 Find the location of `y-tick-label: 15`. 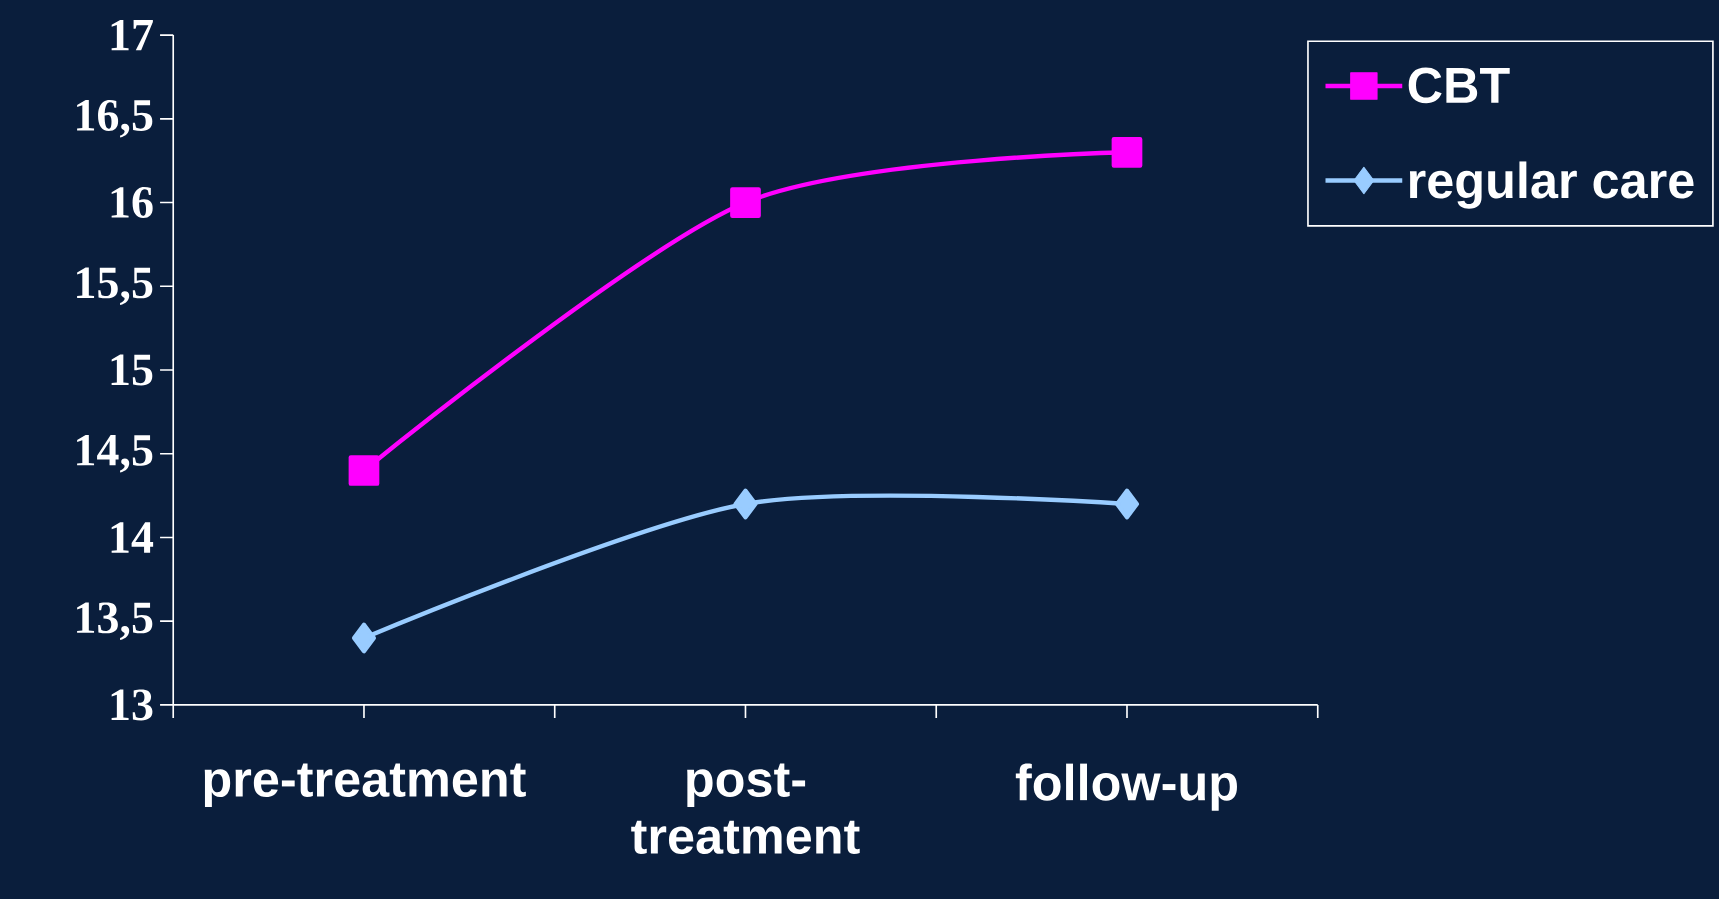

y-tick-label: 15 is located at coordinates (132, 370).